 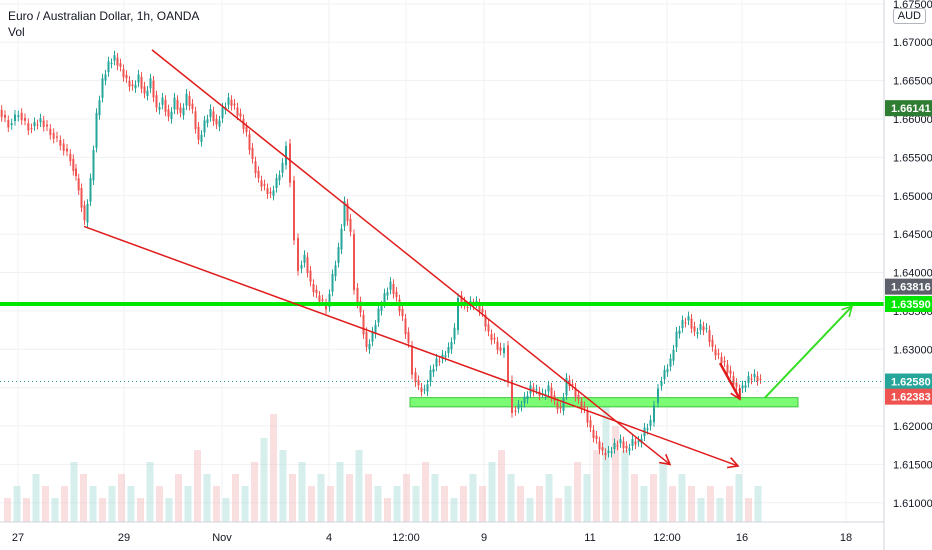 I want to click on y-tick-label: 1.66500, so click(x=912, y=82).